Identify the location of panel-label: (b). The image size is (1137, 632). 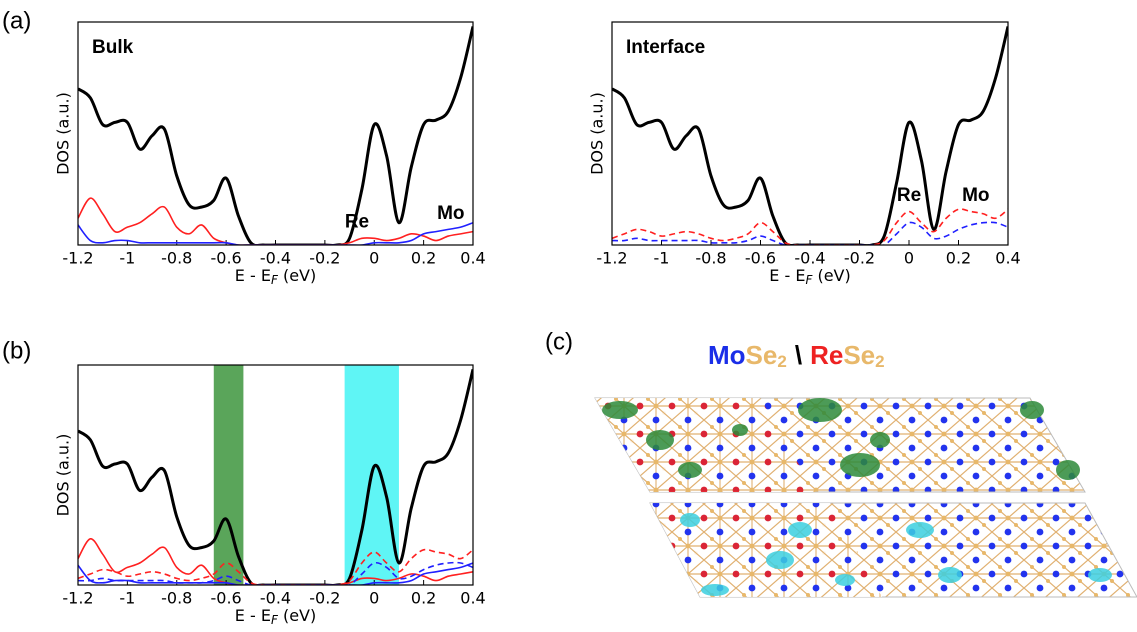
(16, 350).